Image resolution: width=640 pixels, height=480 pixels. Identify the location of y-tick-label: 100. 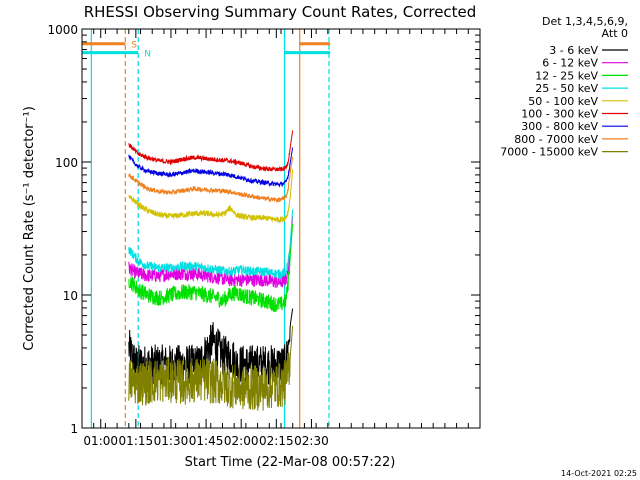
(66, 163).